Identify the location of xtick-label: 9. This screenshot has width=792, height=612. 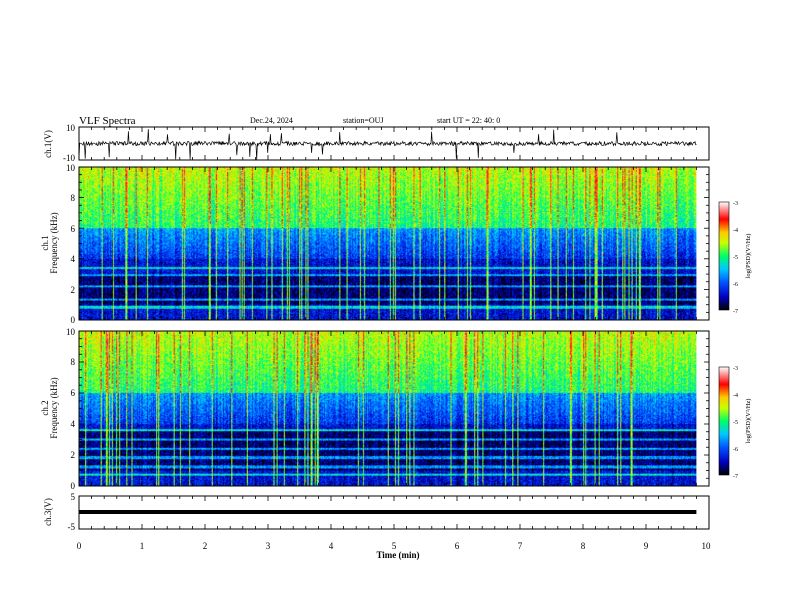
(646, 546).